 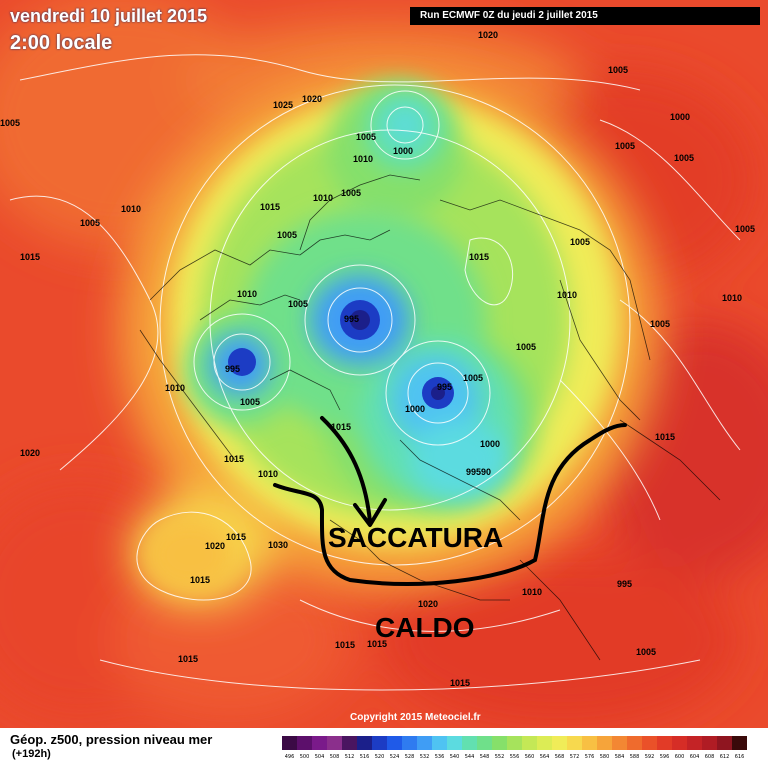 What do you see at coordinates (724, 757) in the screenshot?
I see `color-scale-label: 612` at bounding box center [724, 757].